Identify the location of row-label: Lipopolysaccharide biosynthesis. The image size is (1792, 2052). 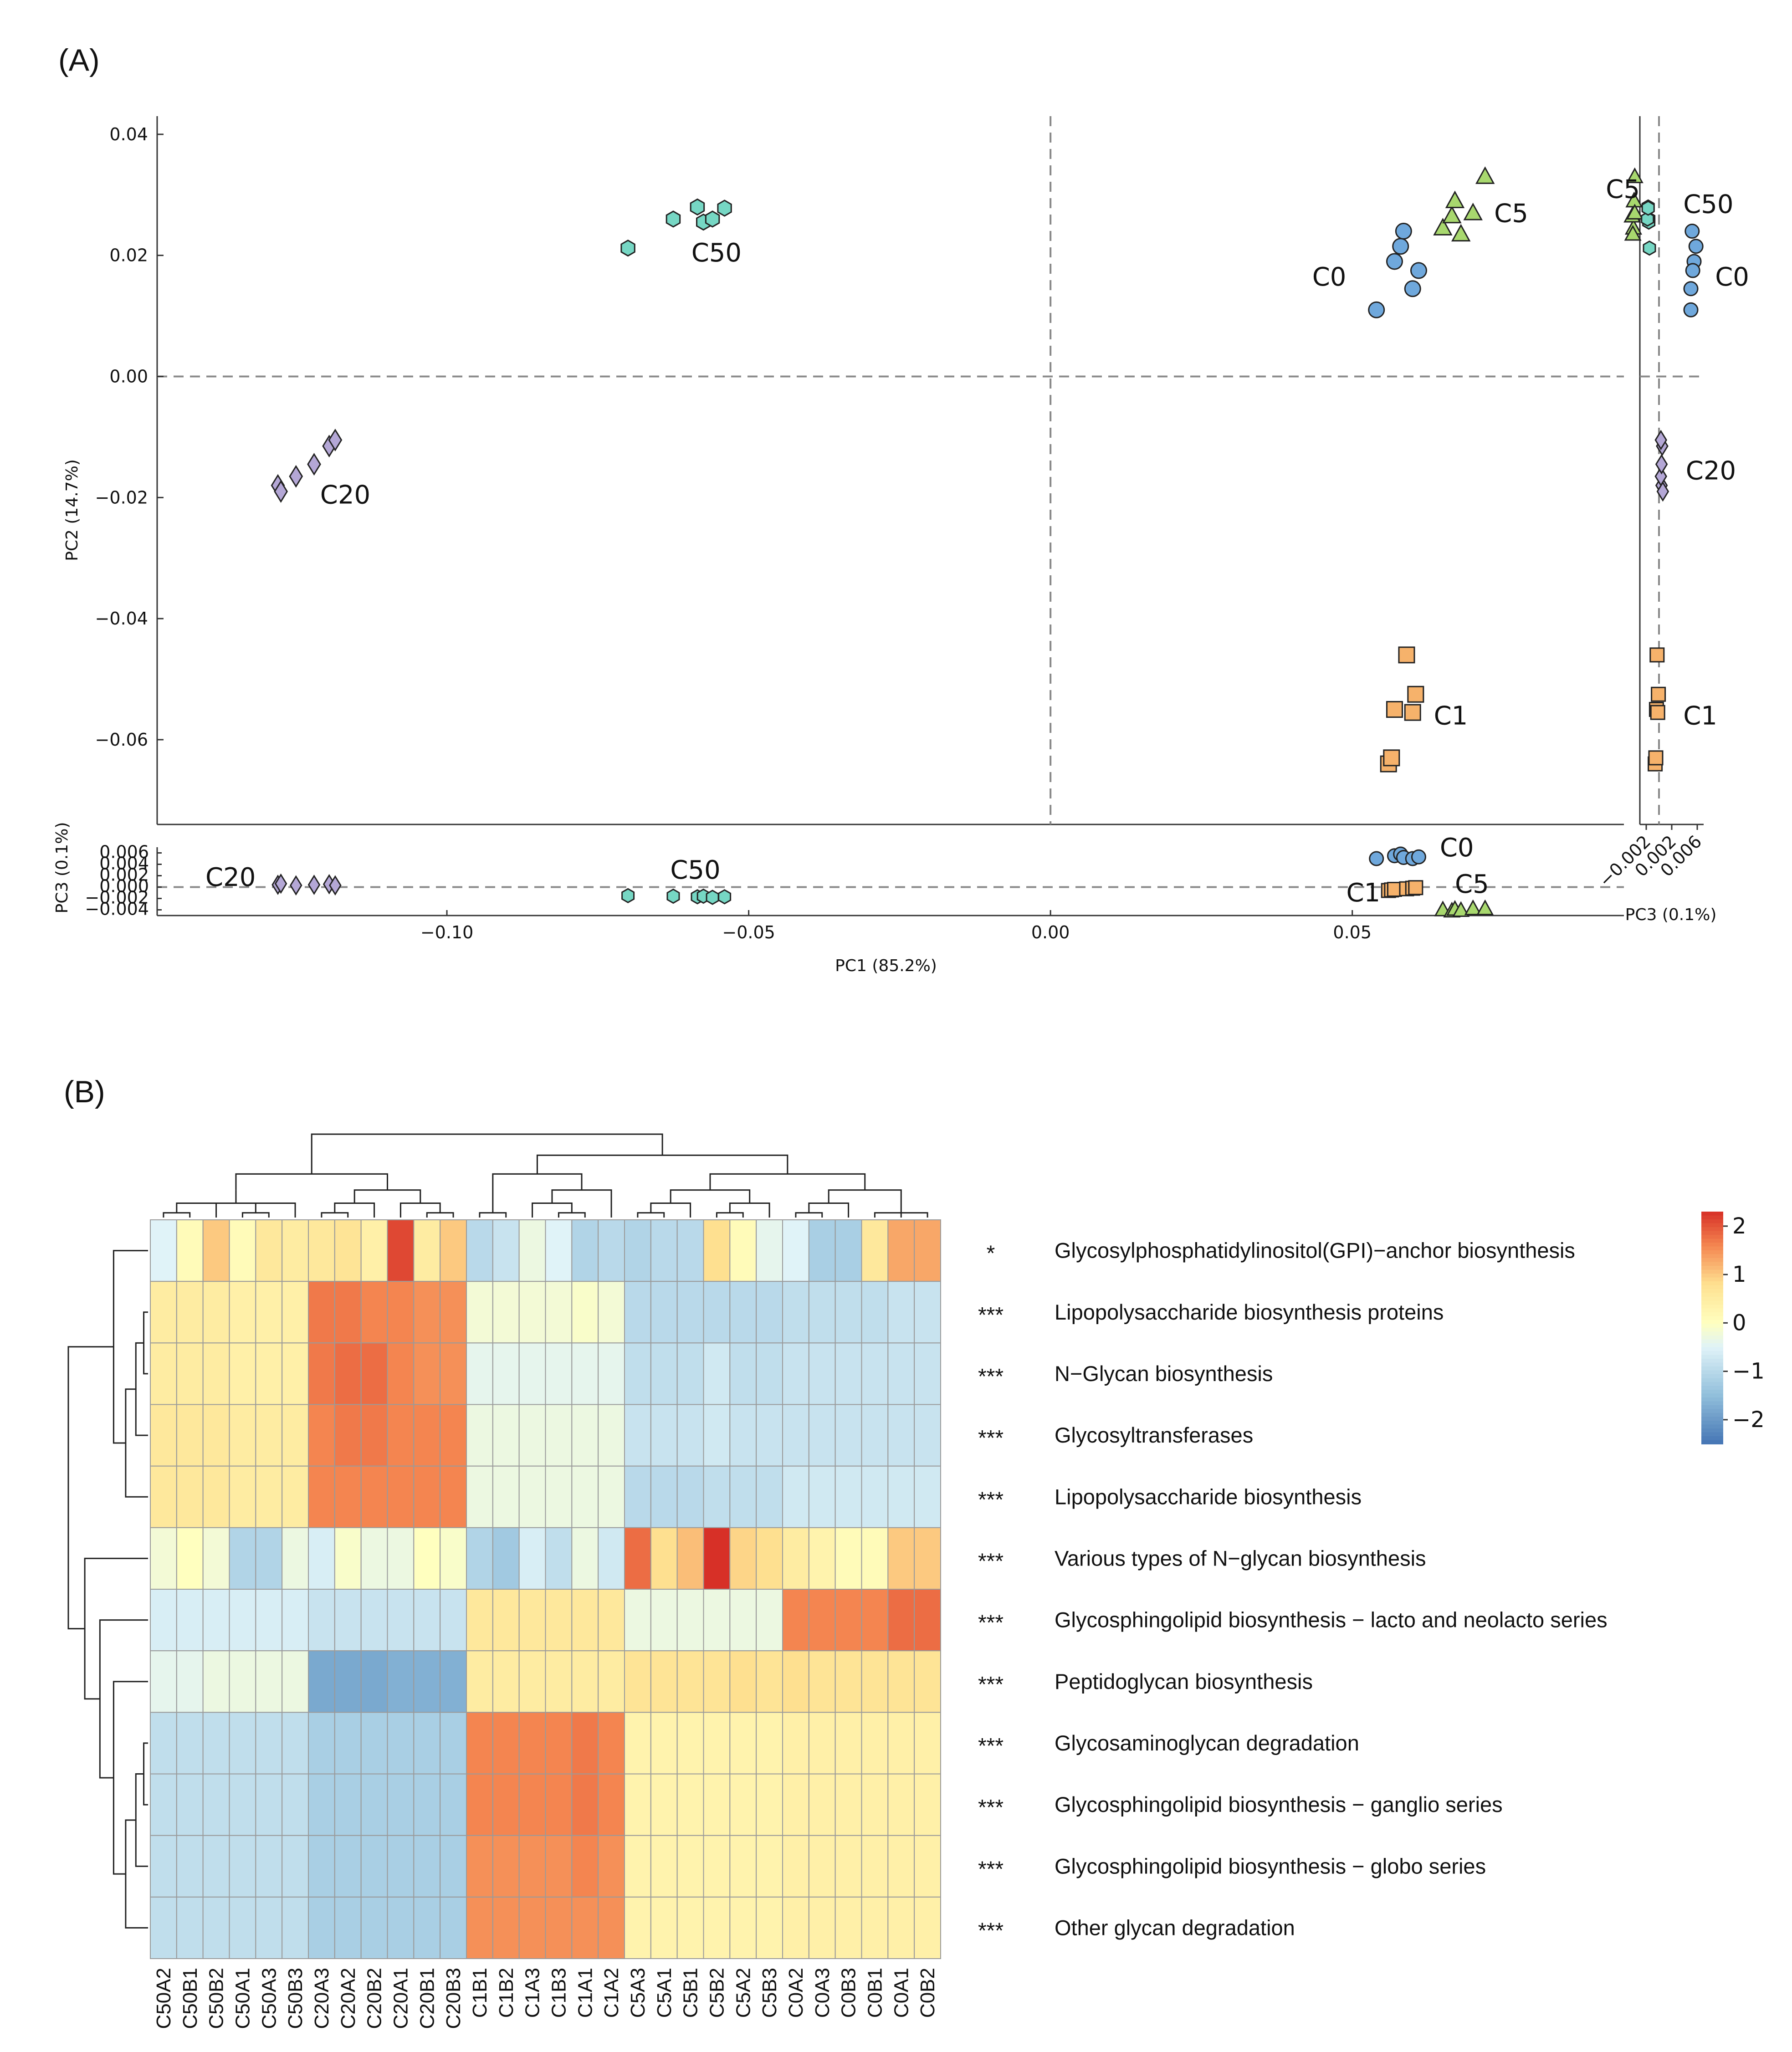
(1208, 1496).